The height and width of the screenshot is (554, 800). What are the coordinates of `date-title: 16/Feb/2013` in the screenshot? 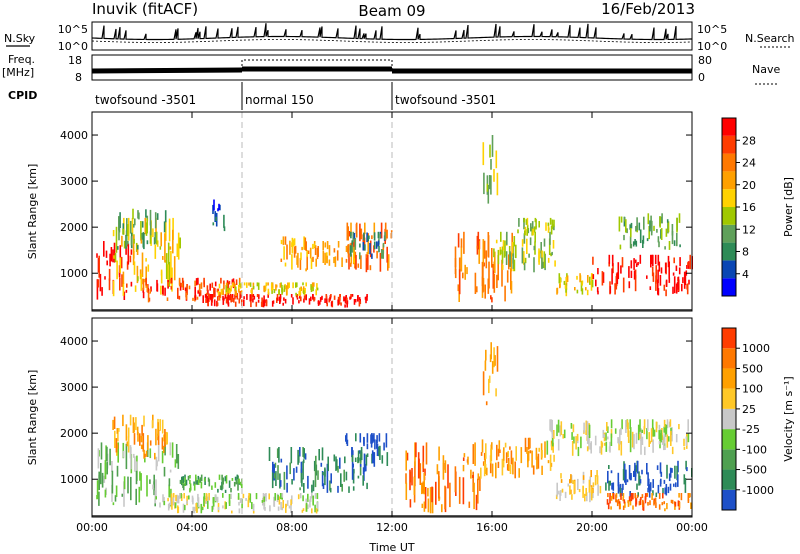 It's located at (648, 9).